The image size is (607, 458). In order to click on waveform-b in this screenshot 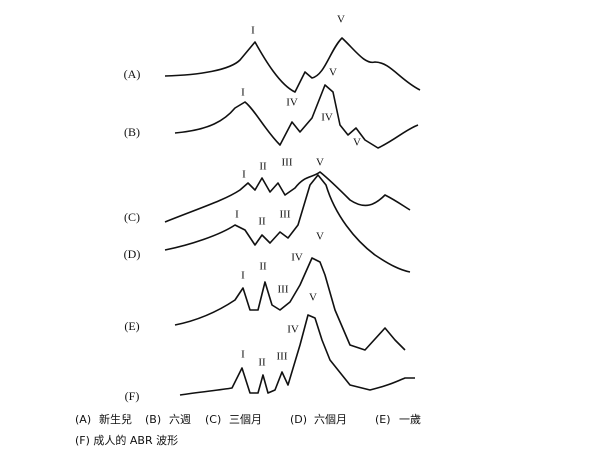, I will do `click(296, 116)`.